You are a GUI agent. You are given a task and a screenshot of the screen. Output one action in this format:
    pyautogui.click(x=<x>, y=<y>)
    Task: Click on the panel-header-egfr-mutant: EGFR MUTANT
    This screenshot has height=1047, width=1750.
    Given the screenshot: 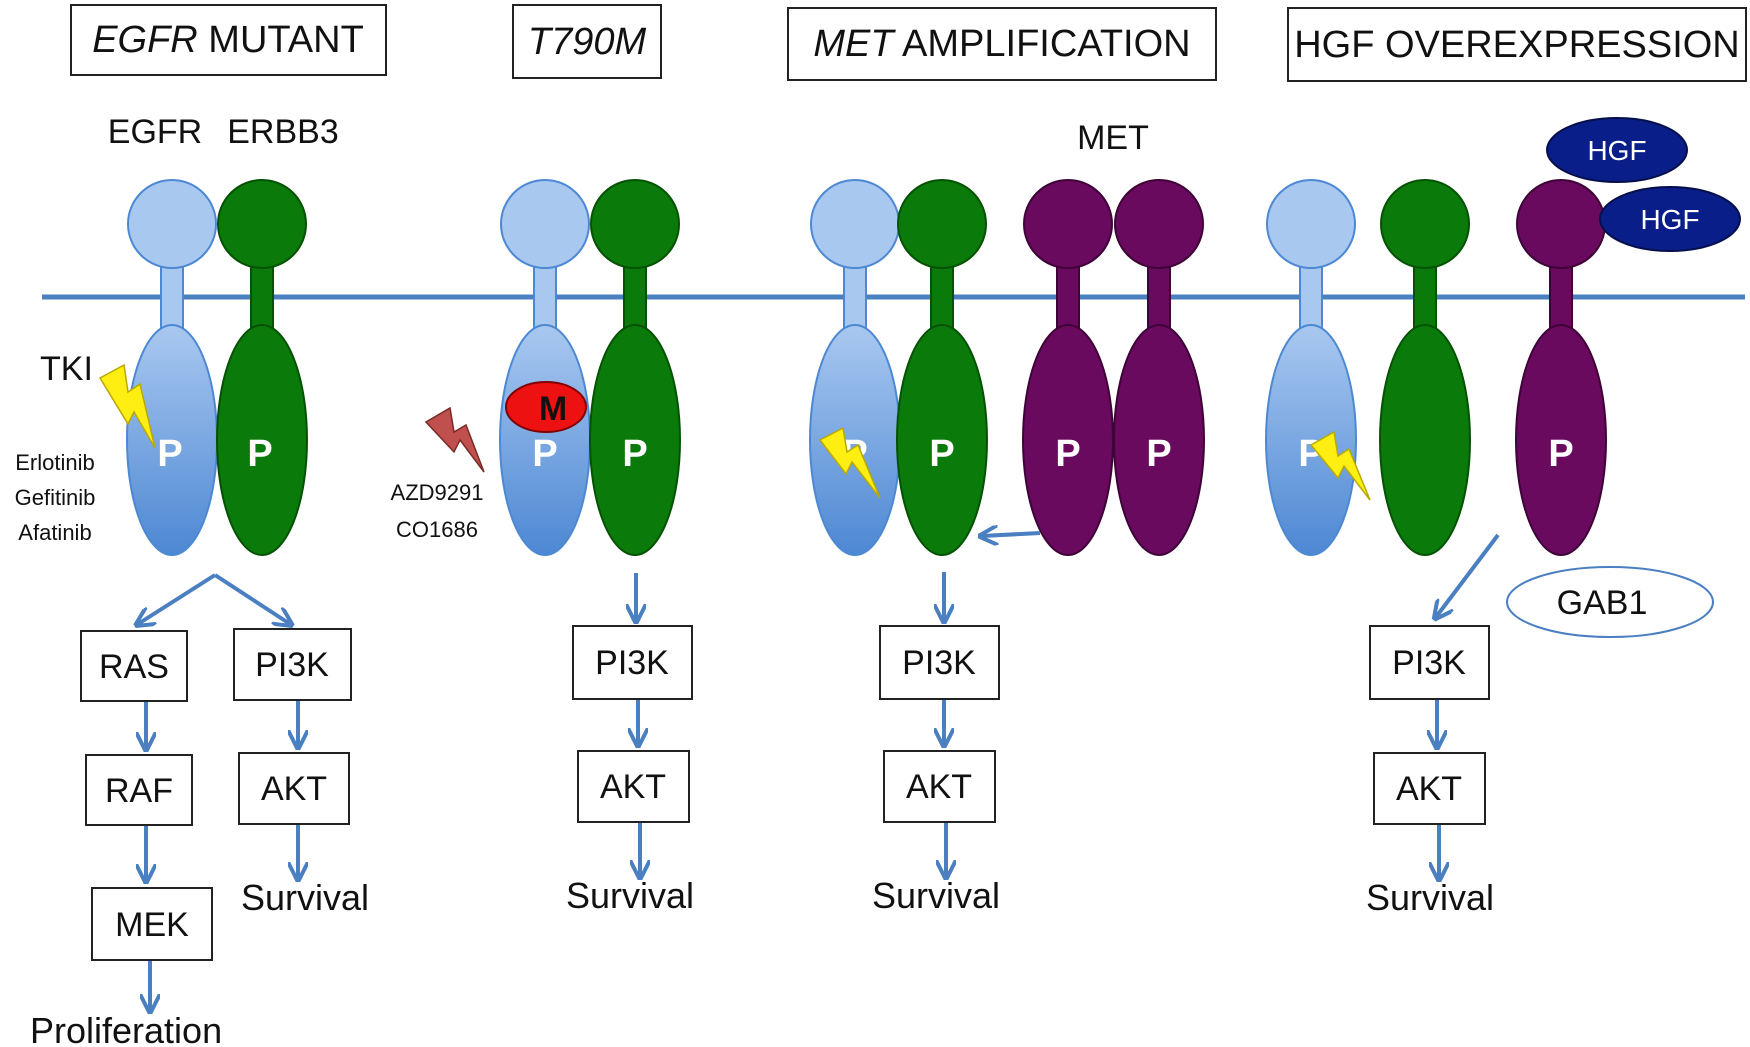 What is the action you would take?
    pyautogui.click(x=228, y=40)
    